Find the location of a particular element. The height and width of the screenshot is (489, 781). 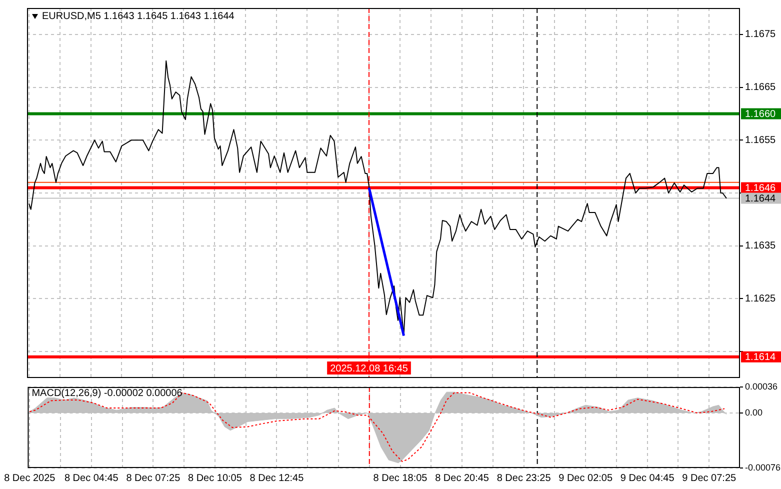

ref-line-label: 2025.12.08 16:45 is located at coordinates (369, 368).